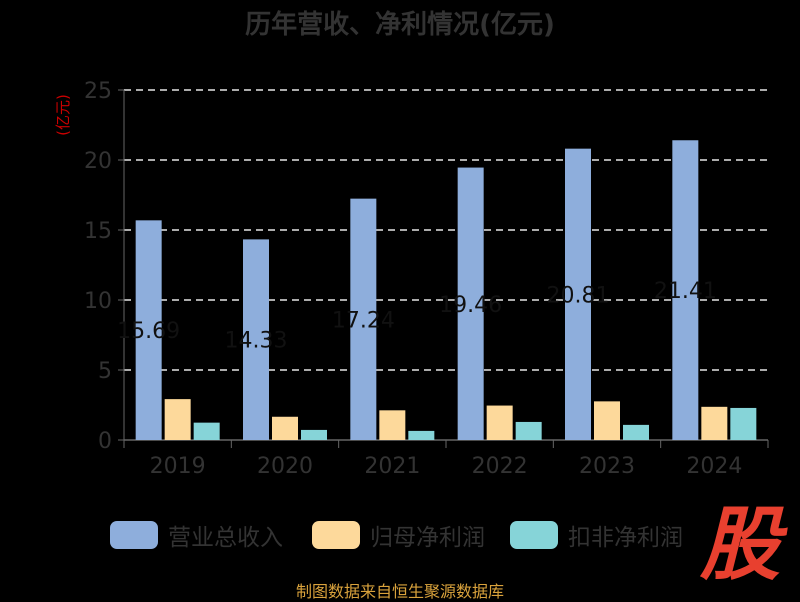  I want to click on x-tick-label: 2023, so click(607, 466).